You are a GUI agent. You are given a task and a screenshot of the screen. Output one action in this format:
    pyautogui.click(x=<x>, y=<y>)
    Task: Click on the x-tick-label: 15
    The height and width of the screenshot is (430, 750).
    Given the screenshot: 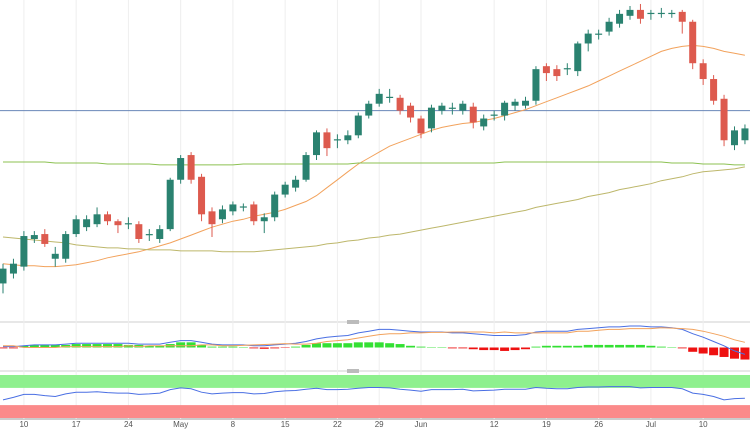 What is the action you would take?
    pyautogui.click(x=285, y=424)
    